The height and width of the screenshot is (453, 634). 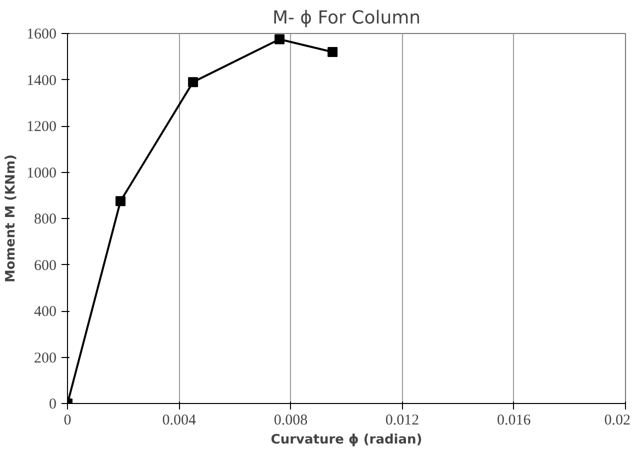 What do you see at coordinates (41, 173) in the screenshot?
I see `y-tick-label: 1000` at bounding box center [41, 173].